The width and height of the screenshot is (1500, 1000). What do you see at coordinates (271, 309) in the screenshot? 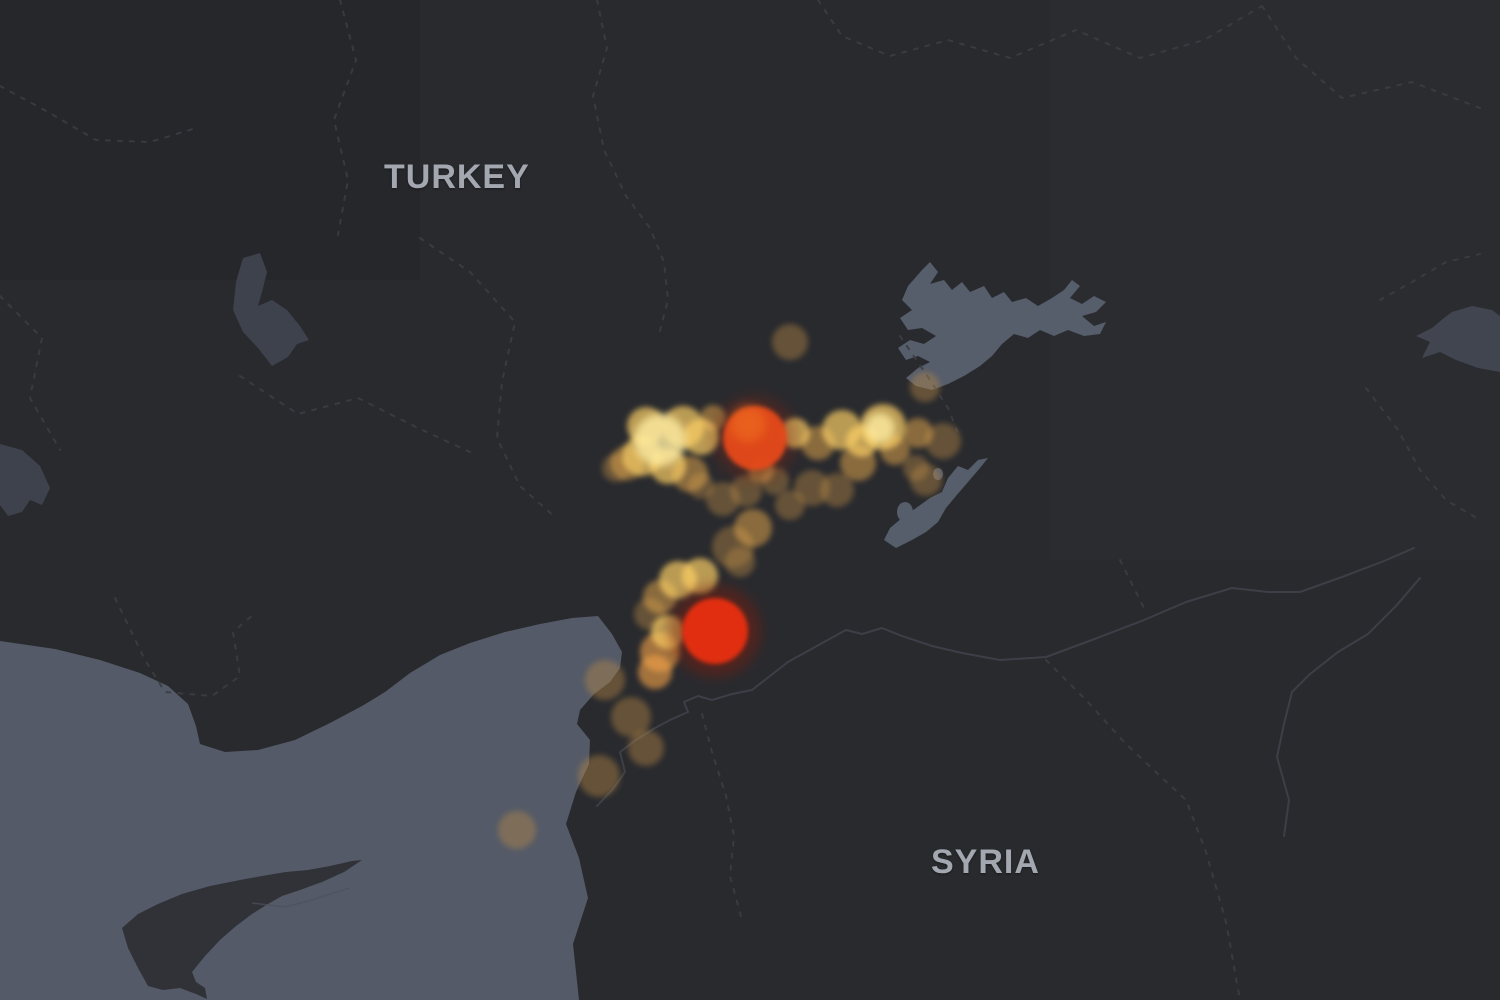
I see `lake-inland-west` at bounding box center [271, 309].